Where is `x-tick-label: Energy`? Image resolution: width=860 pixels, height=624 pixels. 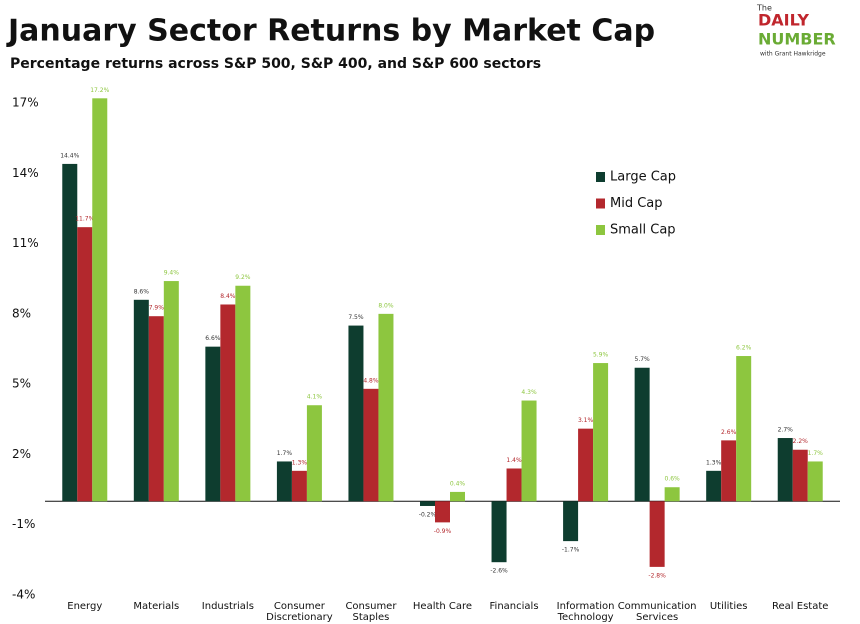
x-tick-label: Energy is located at coordinates (85, 606).